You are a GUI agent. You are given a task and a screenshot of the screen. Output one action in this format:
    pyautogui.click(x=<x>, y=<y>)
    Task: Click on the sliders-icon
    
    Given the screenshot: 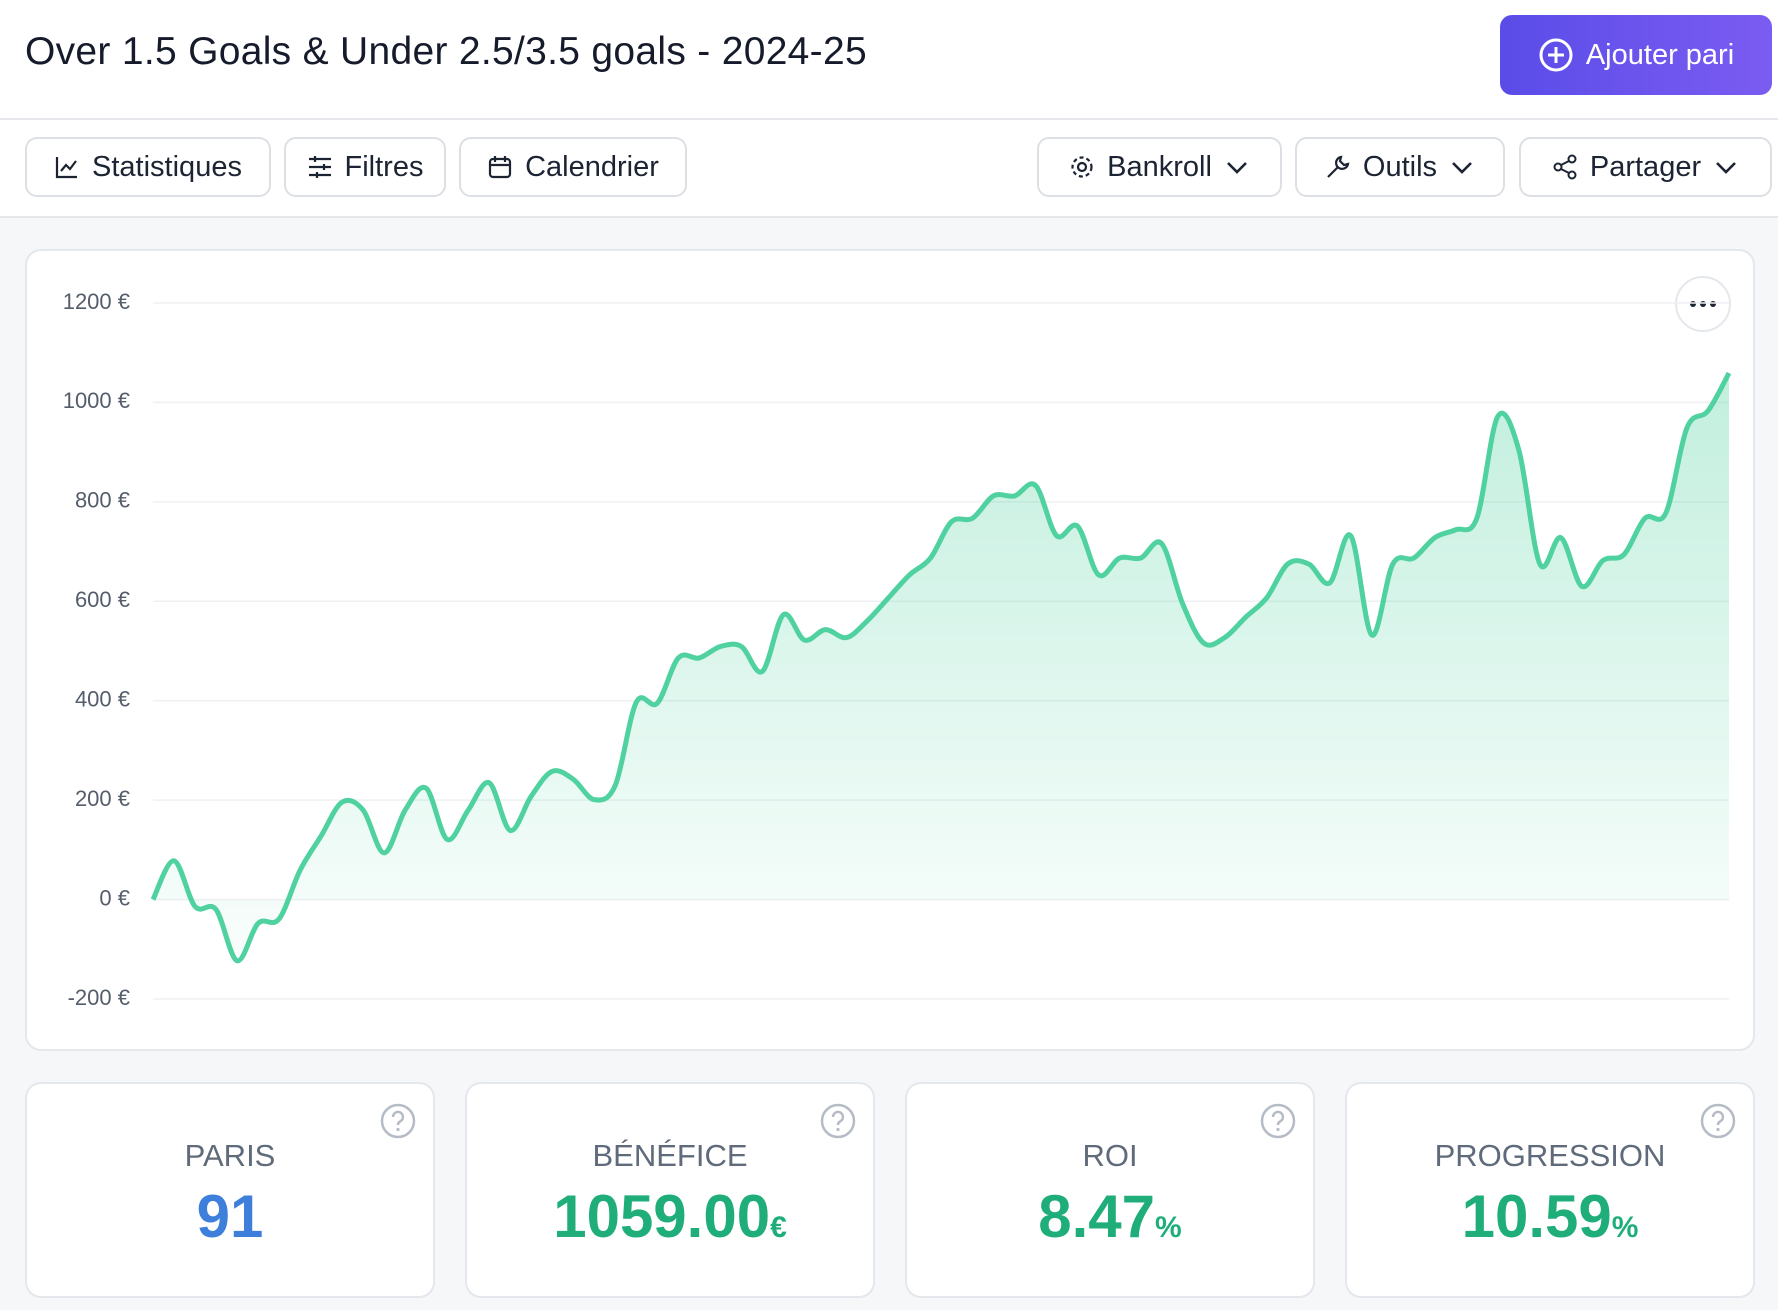 What is the action you would take?
    pyautogui.click(x=319, y=167)
    